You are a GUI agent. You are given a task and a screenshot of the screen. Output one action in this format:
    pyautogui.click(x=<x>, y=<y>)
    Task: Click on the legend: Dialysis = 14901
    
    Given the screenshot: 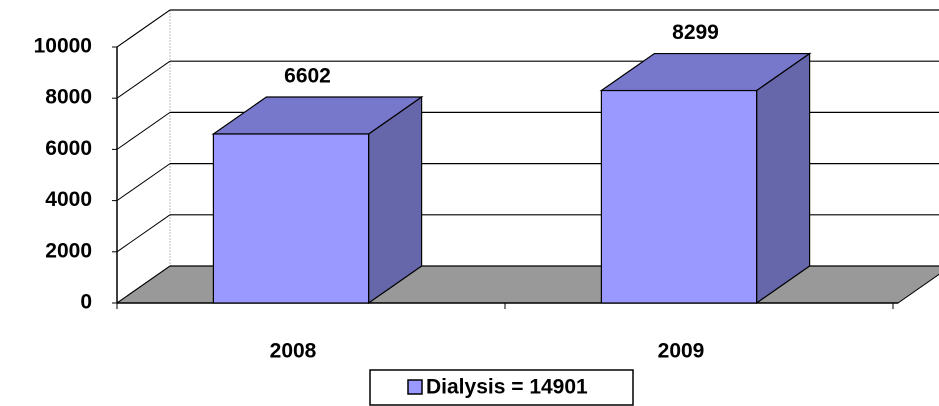 What is the action you would take?
    pyautogui.click(x=501, y=387)
    